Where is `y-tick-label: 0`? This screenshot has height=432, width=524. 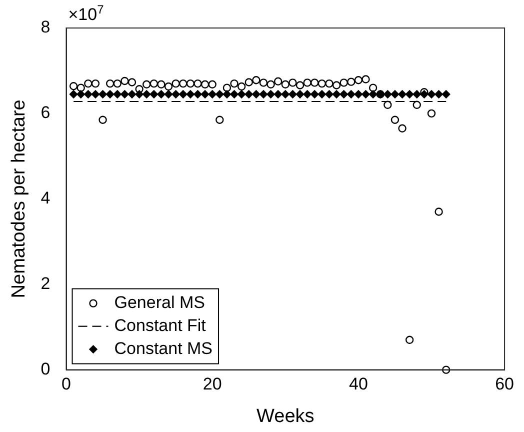
y-tick-label: 0 is located at coordinates (45, 368).